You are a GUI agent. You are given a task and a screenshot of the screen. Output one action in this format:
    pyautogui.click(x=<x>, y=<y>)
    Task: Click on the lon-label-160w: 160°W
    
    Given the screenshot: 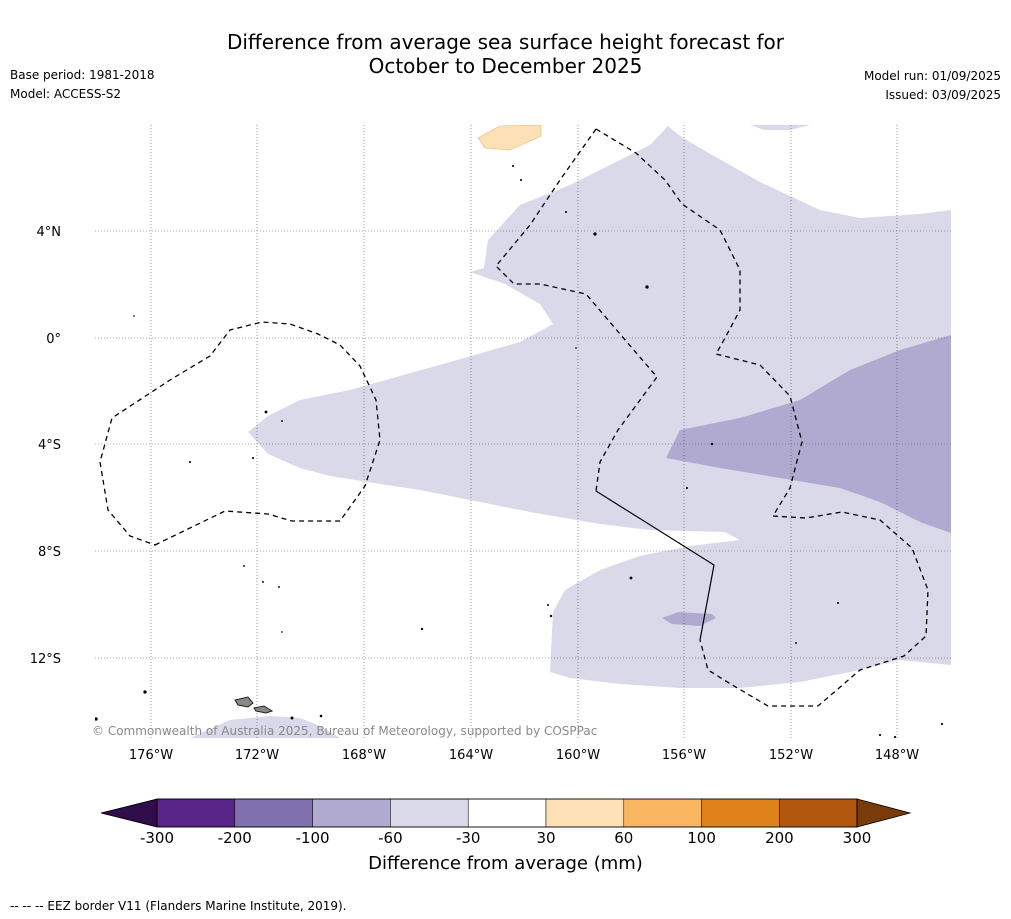 What is the action you would take?
    pyautogui.click(x=578, y=755)
    